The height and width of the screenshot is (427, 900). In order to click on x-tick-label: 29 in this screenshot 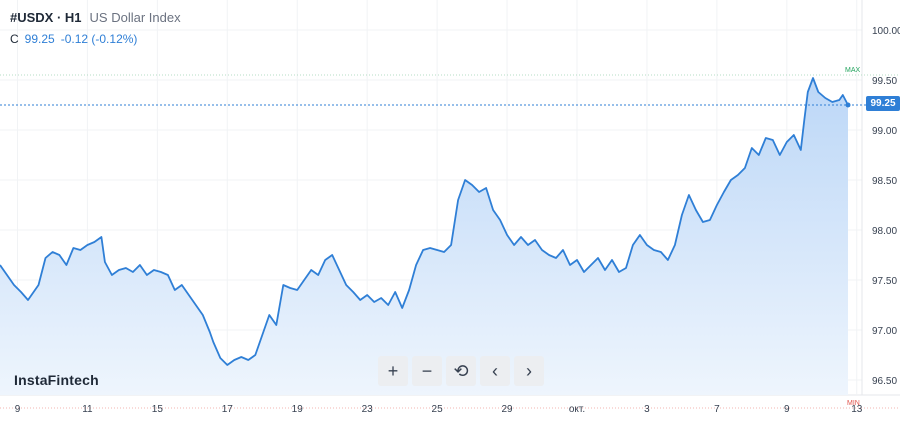, I will do `click(507, 409)`.